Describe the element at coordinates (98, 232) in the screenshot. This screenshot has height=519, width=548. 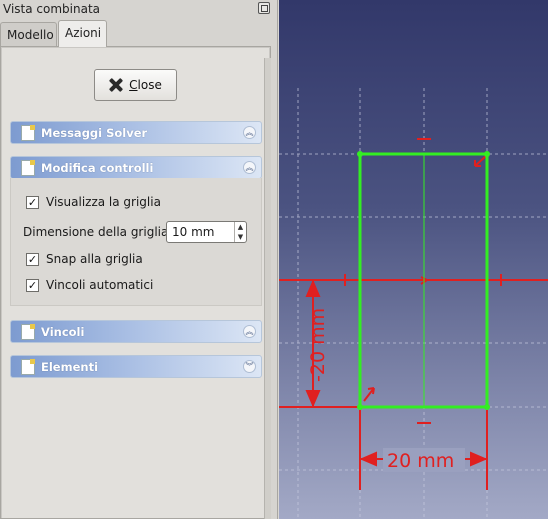
I see `grid-size-label: Dimensione della griglia:` at that location.